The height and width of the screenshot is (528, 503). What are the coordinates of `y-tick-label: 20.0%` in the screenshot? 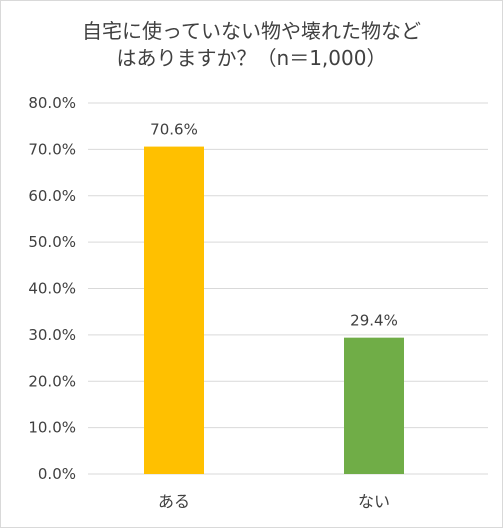 It's located at (52, 381).